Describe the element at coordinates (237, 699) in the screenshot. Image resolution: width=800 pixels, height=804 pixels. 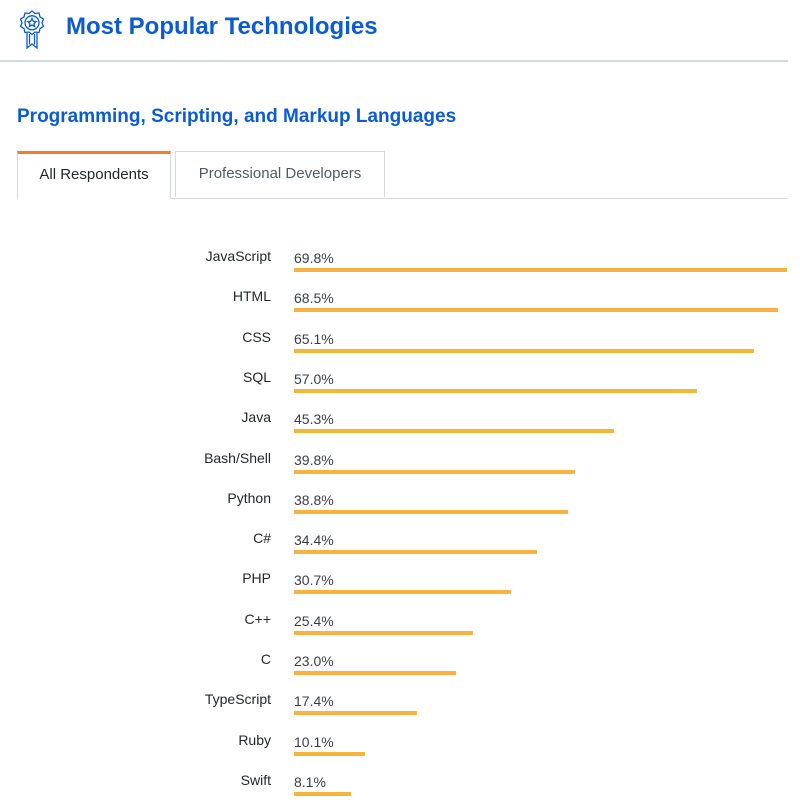
I see `category-label: TypeScript` at that location.